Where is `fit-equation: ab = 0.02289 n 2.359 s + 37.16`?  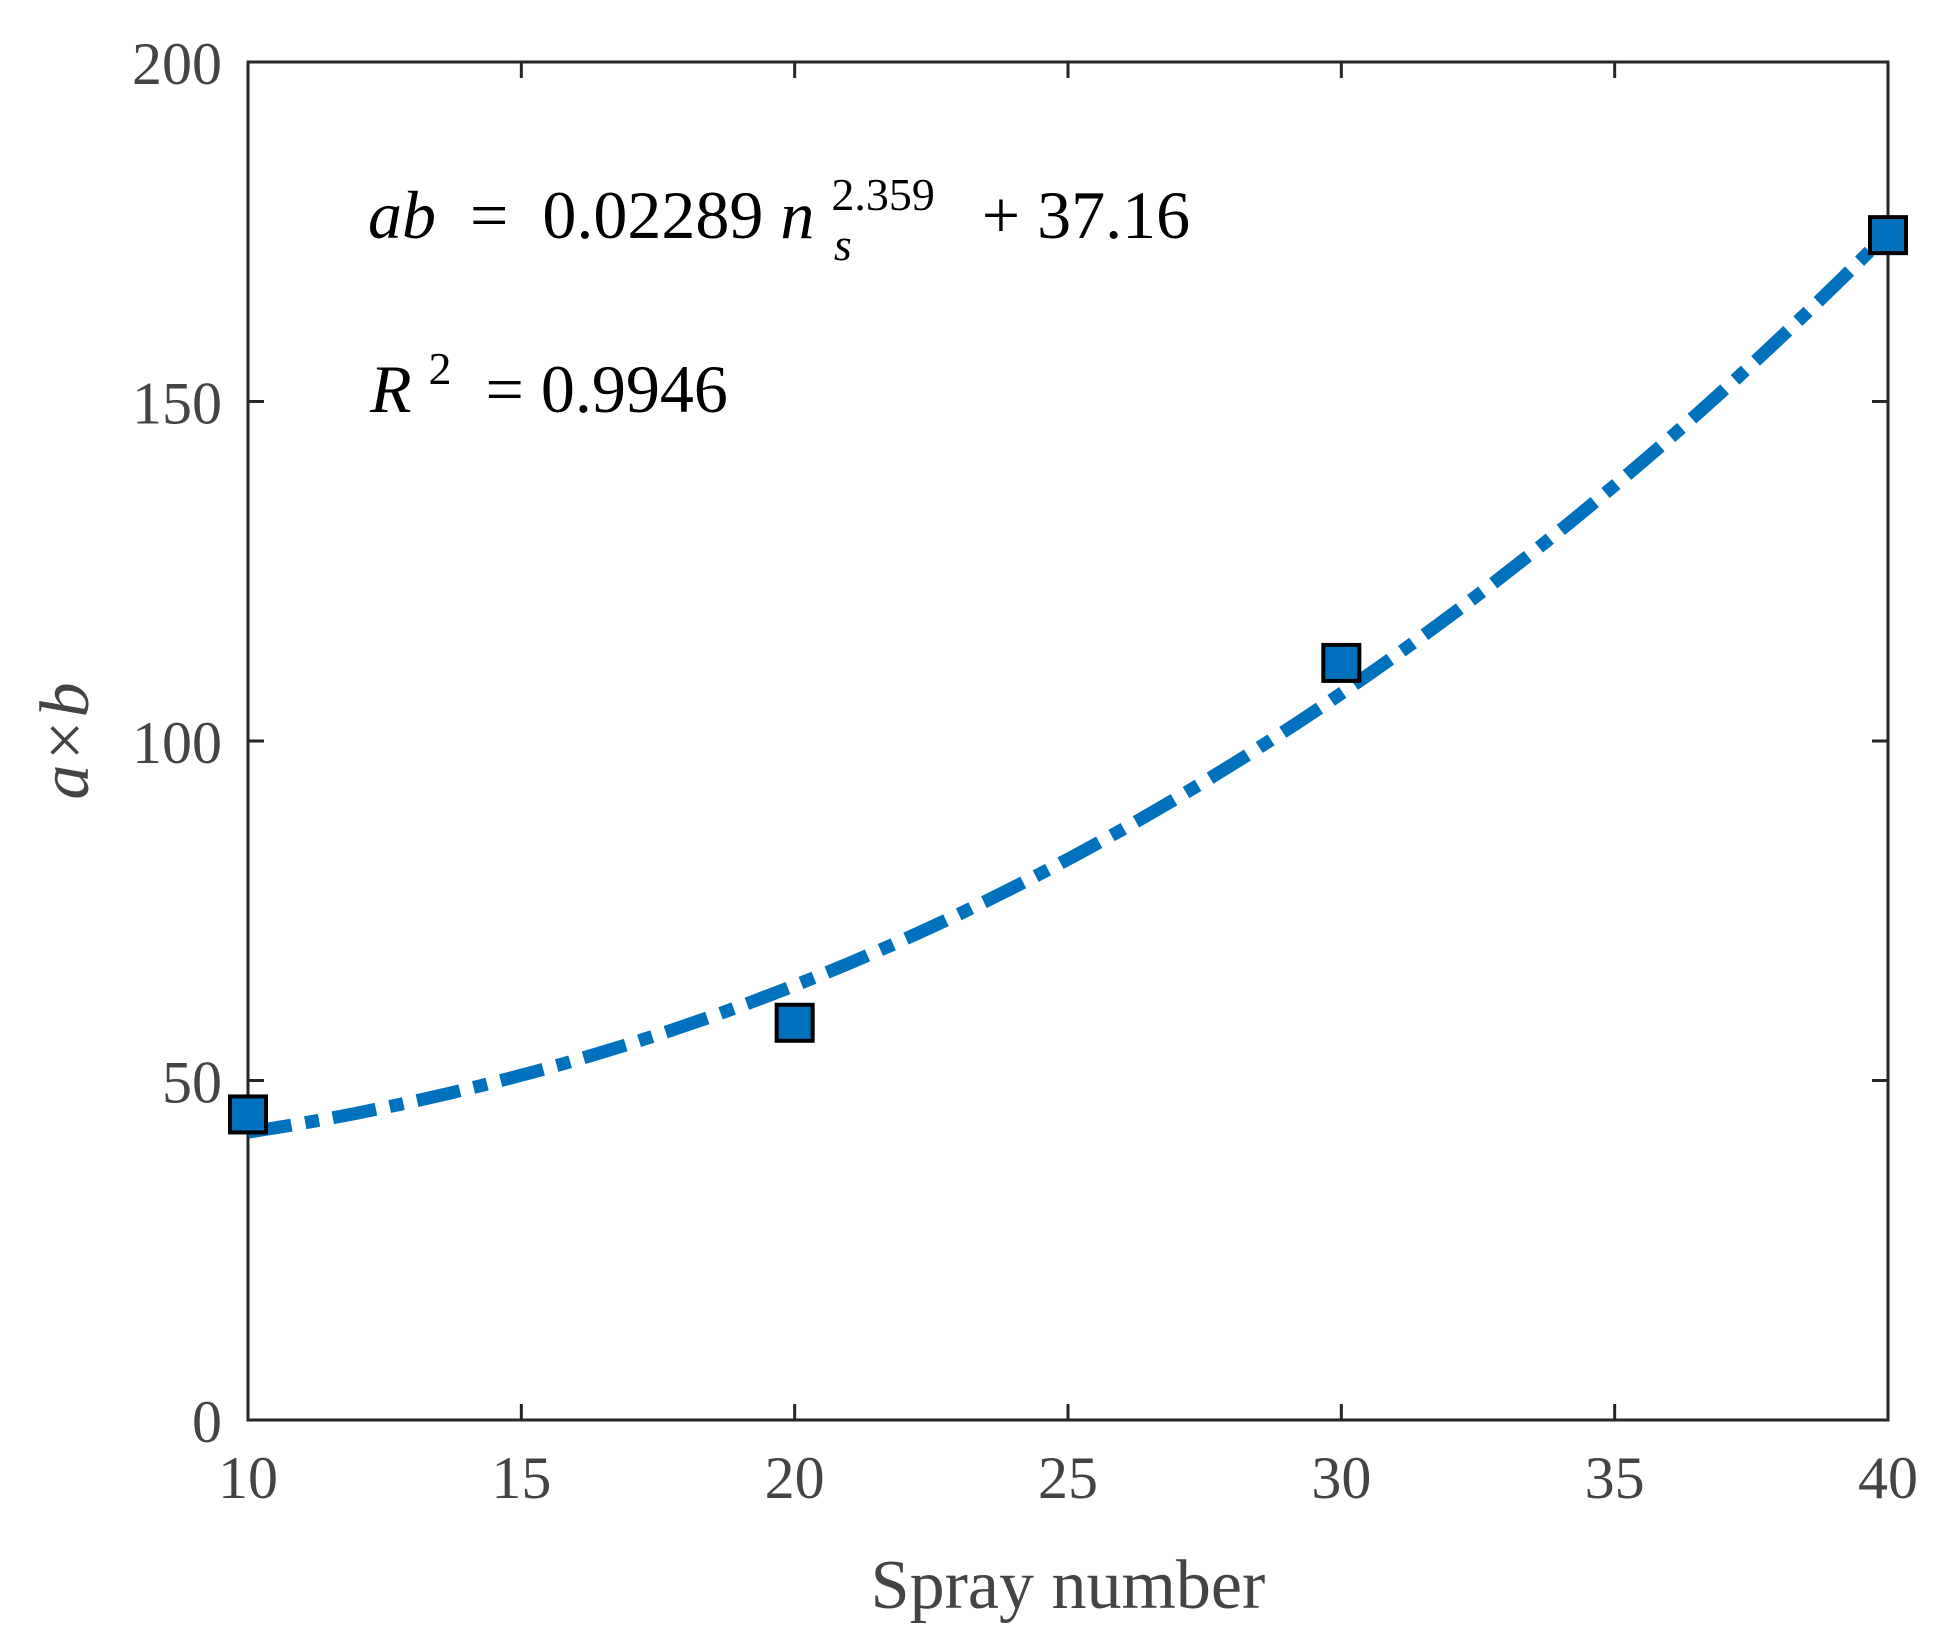 fit-equation: ab = 0.02289 n 2.359 s + 37.16 is located at coordinates (779, 212).